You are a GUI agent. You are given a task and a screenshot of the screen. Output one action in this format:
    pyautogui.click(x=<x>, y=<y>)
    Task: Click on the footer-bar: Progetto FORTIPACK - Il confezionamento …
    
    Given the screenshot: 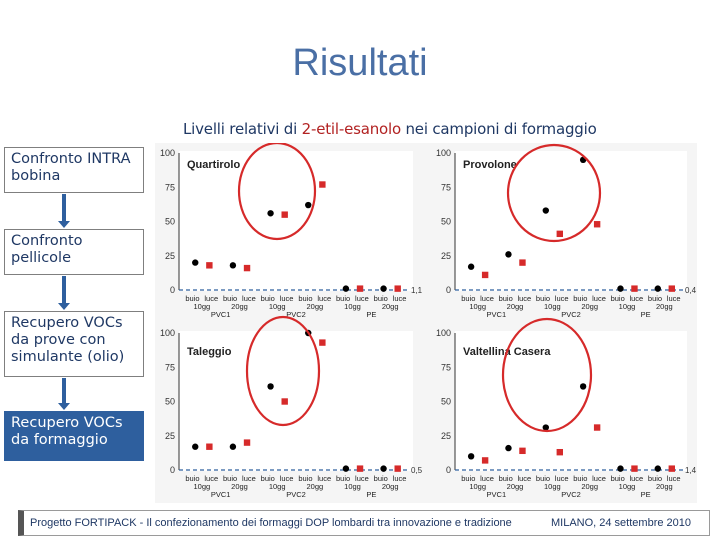 What is the action you would take?
    pyautogui.click(x=364, y=523)
    